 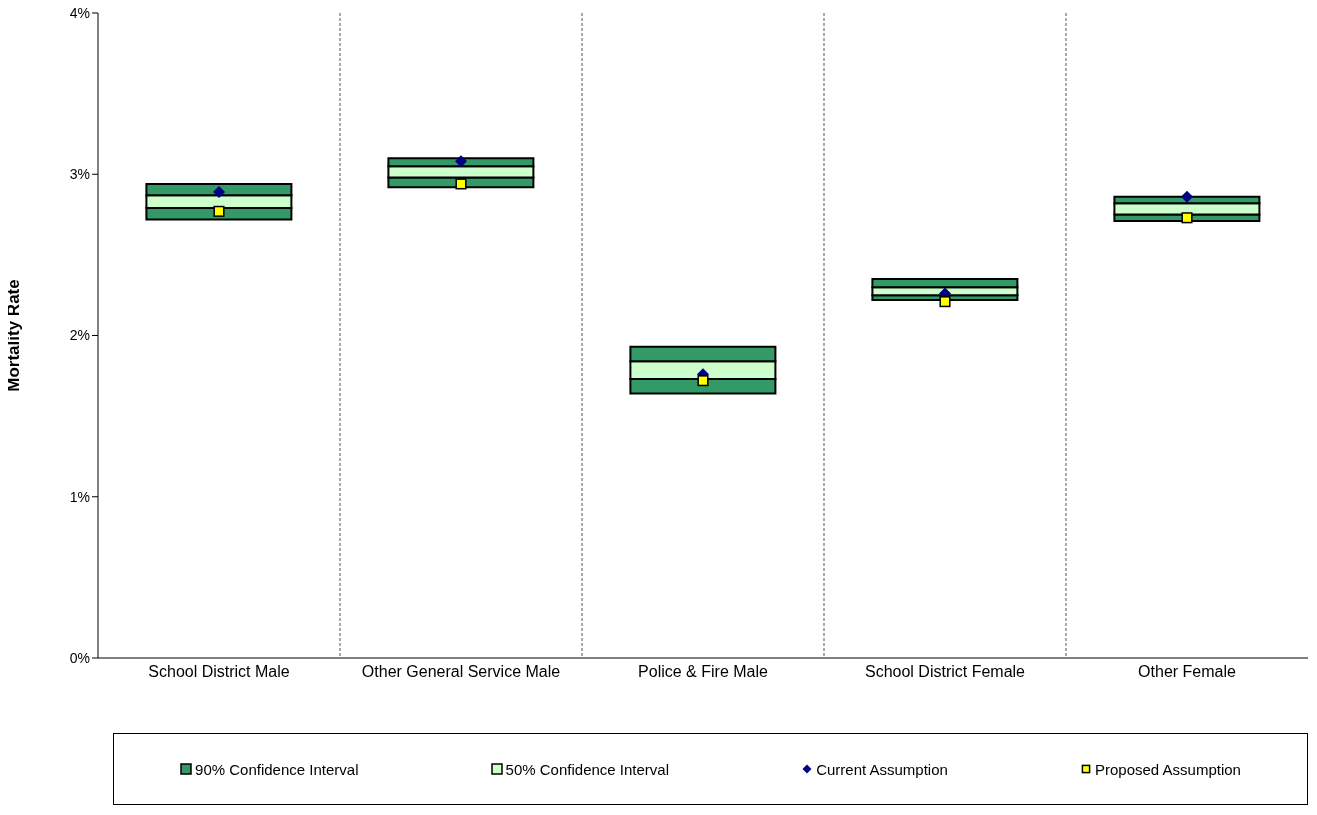 What do you see at coordinates (1167, 769) in the screenshot?
I see `legend-label: Proposed Assumption` at bounding box center [1167, 769].